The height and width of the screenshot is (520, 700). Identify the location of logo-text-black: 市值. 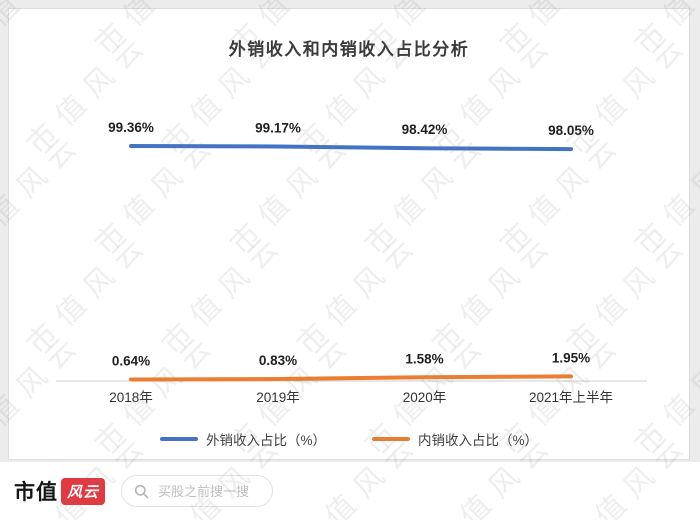
(36, 492).